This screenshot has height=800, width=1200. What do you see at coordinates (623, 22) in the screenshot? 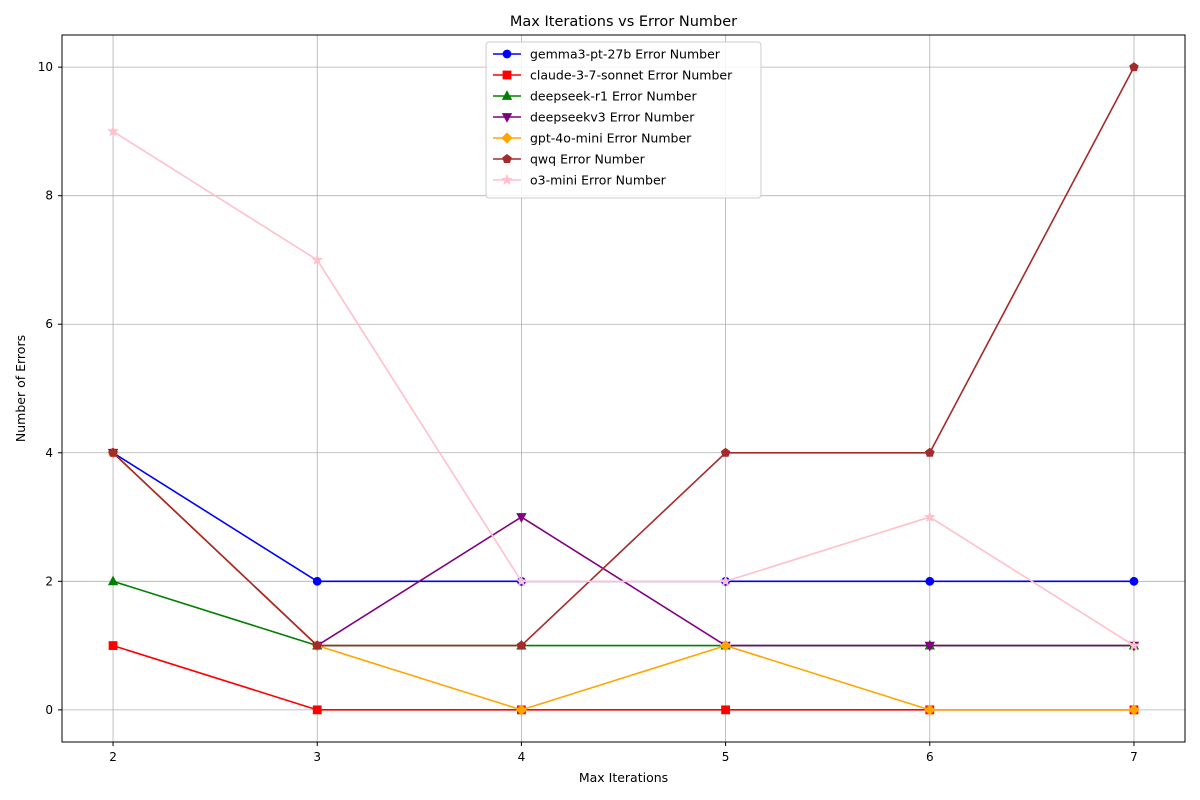
I see `chart-title: Max Iterations vs Error Number` at bounding box center [623, 22].